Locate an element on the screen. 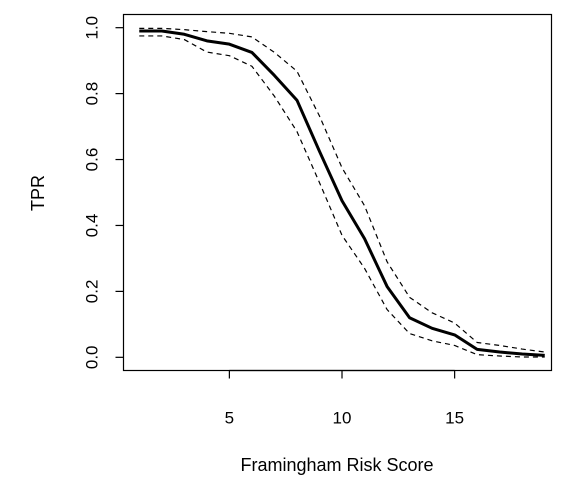  y-tick-label: 0.2 is located at coordinates (92, 292).